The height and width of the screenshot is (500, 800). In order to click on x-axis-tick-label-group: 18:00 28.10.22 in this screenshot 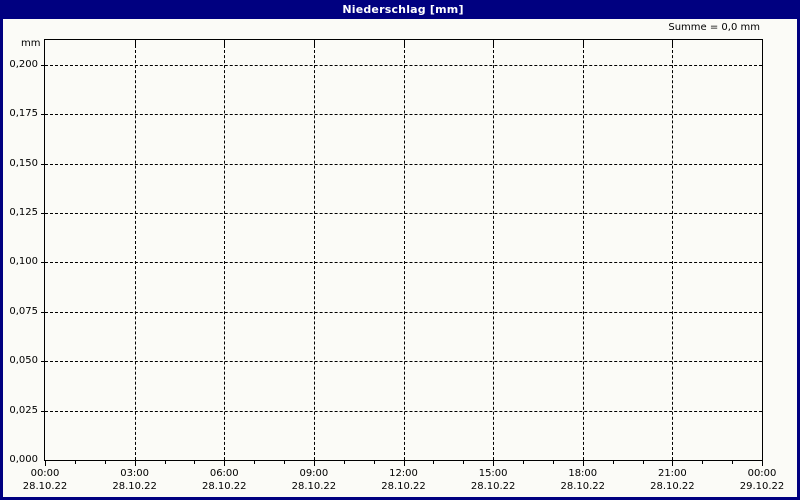, I will do `click(583, 480)`.